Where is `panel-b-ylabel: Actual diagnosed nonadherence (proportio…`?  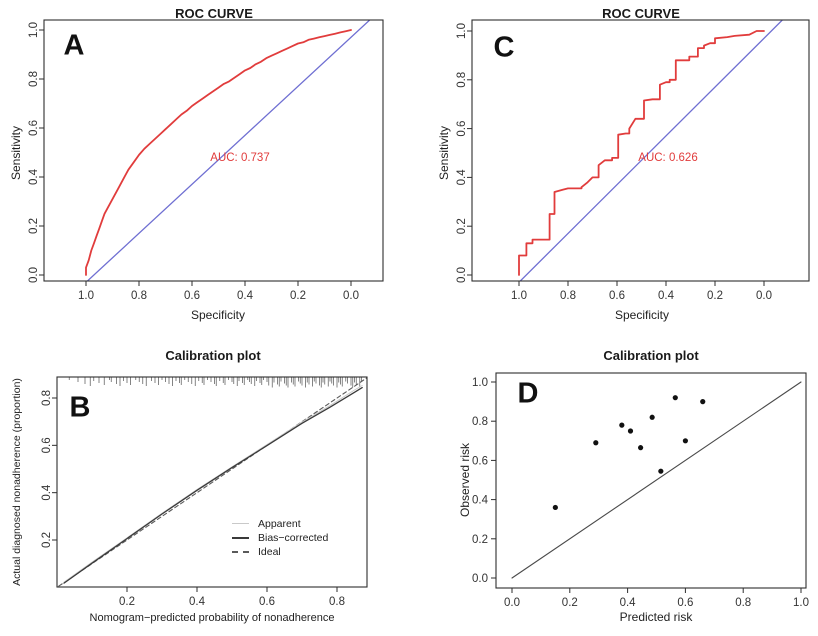
panel-b-ylabel: Actual diagnosed nonadherence (proportio… is located at coordinates (17, 482).